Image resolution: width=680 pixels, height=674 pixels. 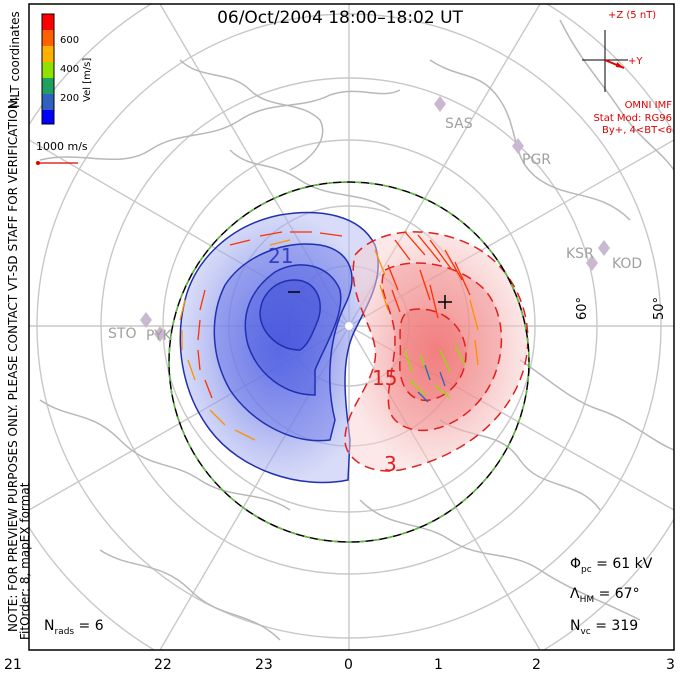 What do you see at coordinates (605, 61) in the screenshot?
I see `imf-clock` at bounding box center [605, 61].